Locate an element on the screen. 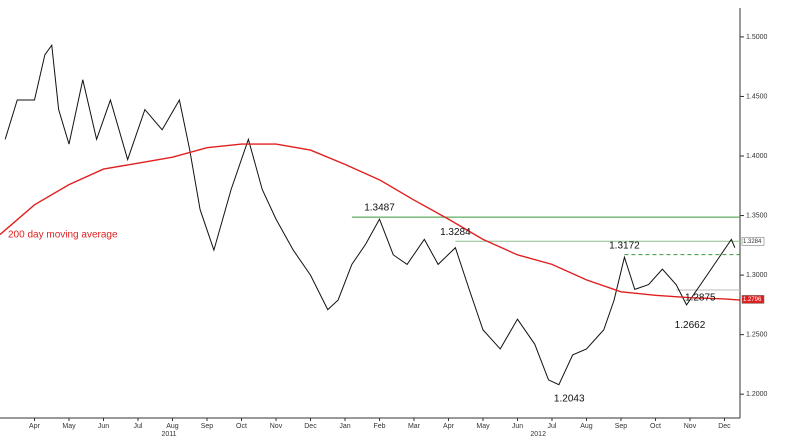 This screenshot has width=804, height=441. y-tick-label: 1.2500 is located at coordinates (757, 334).